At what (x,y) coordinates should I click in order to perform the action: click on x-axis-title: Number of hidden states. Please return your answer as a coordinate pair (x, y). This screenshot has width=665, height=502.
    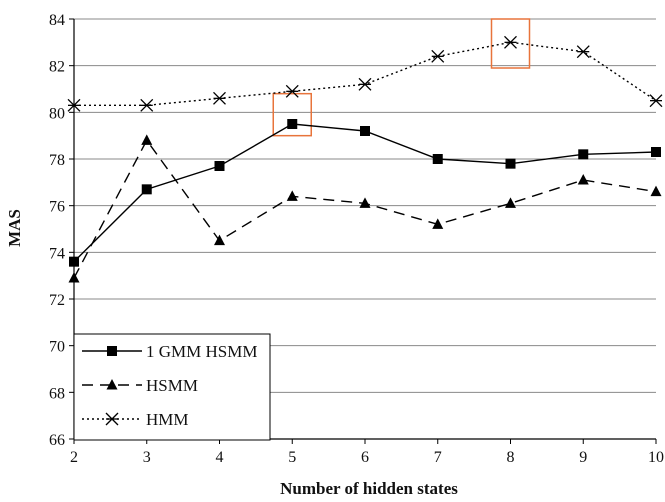
    Looking at the image, I should click on (369, 488).